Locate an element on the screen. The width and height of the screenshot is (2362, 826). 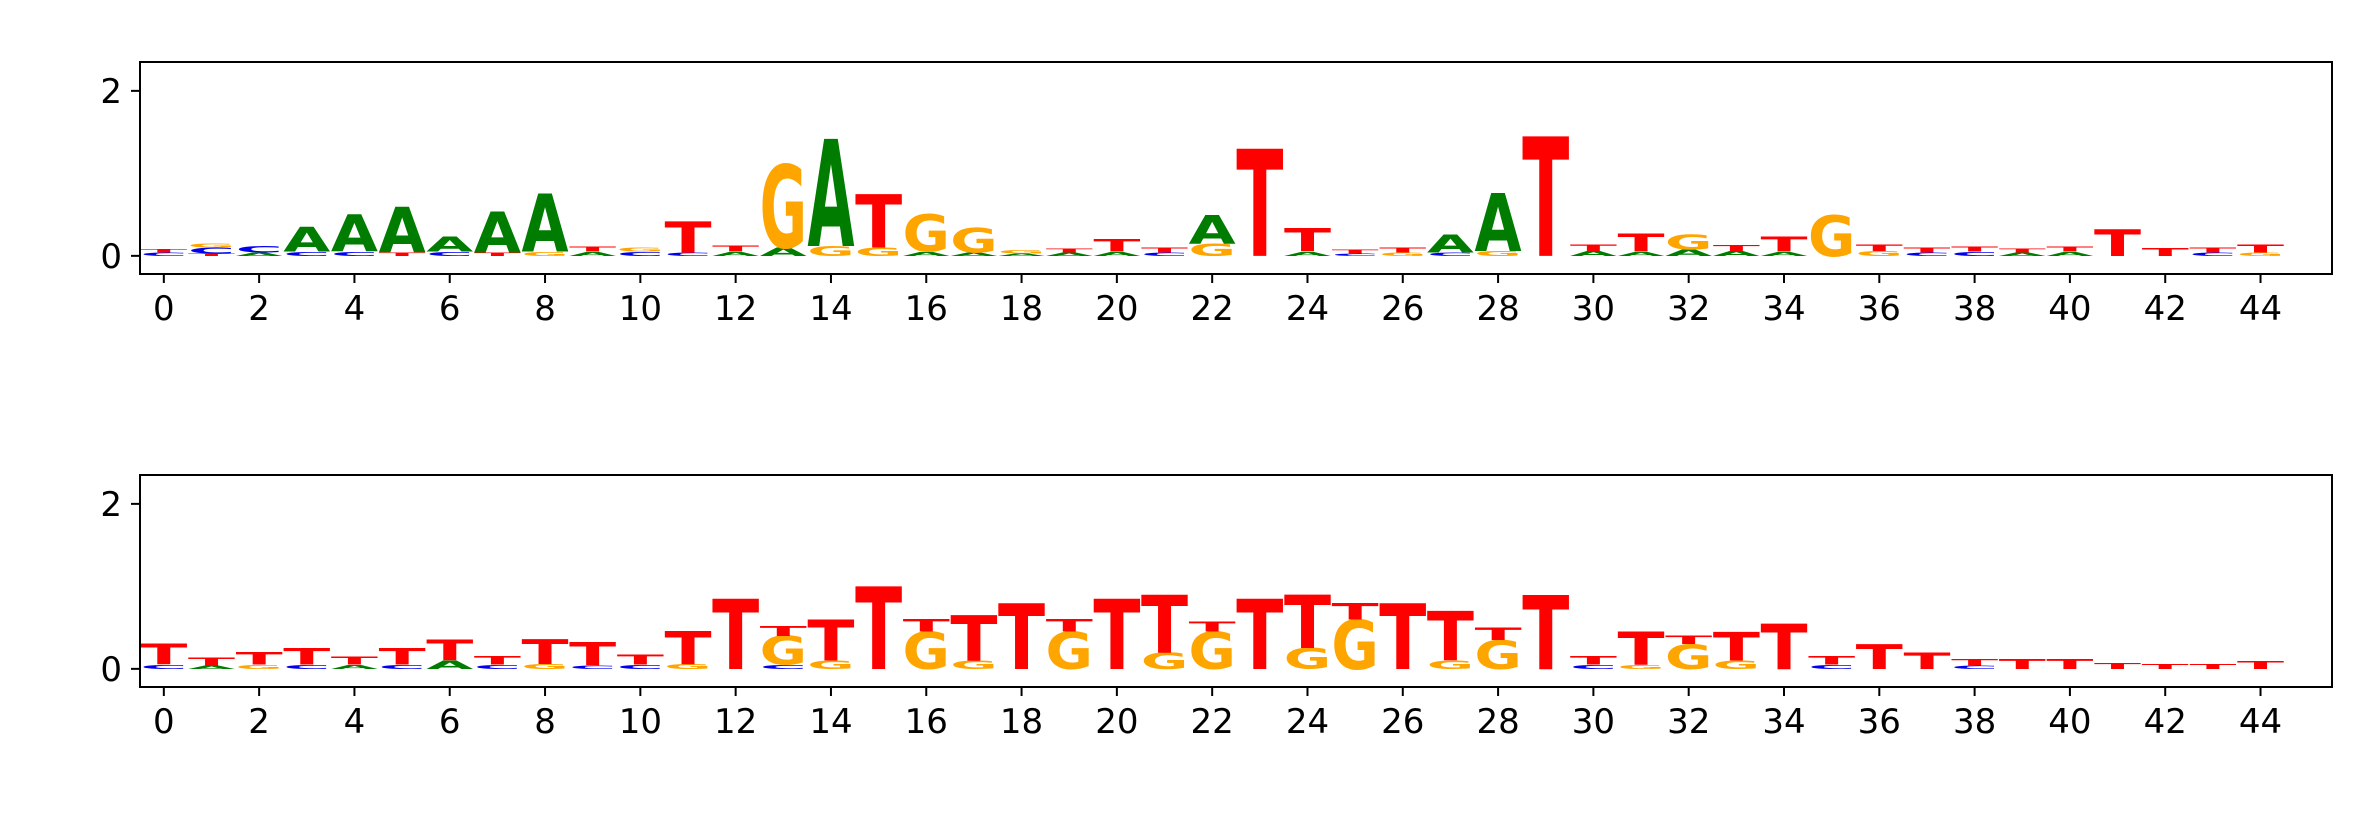
x-tick-label: 0 is located at coordinates (164, 722).